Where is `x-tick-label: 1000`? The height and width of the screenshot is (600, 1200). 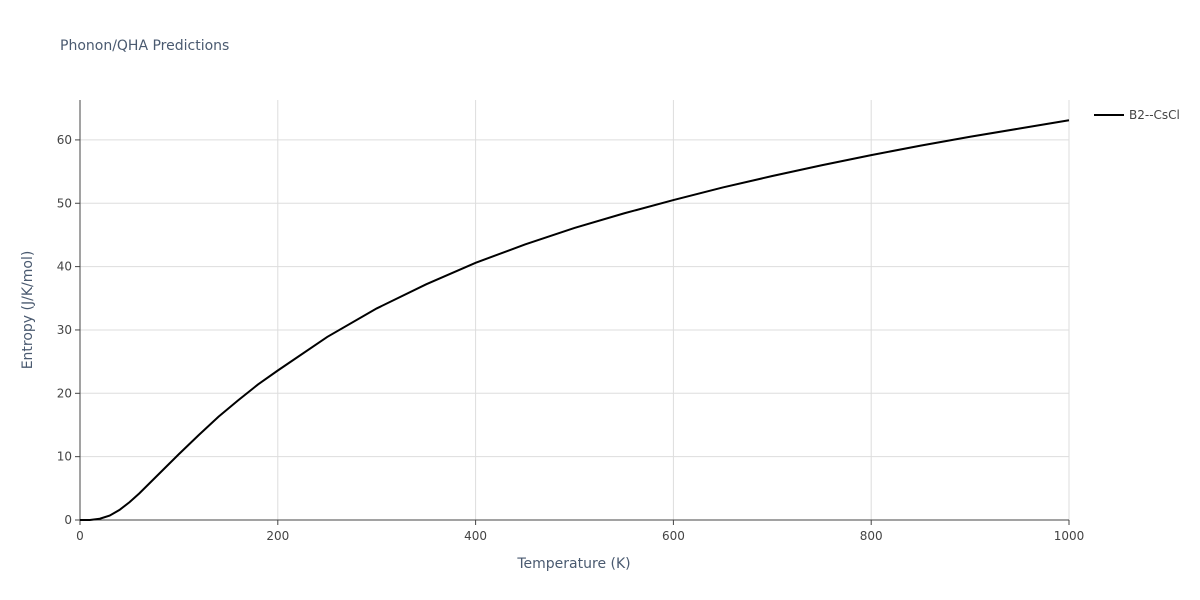
x-tick-label: 1000 is located at coordinates (1069, 536).